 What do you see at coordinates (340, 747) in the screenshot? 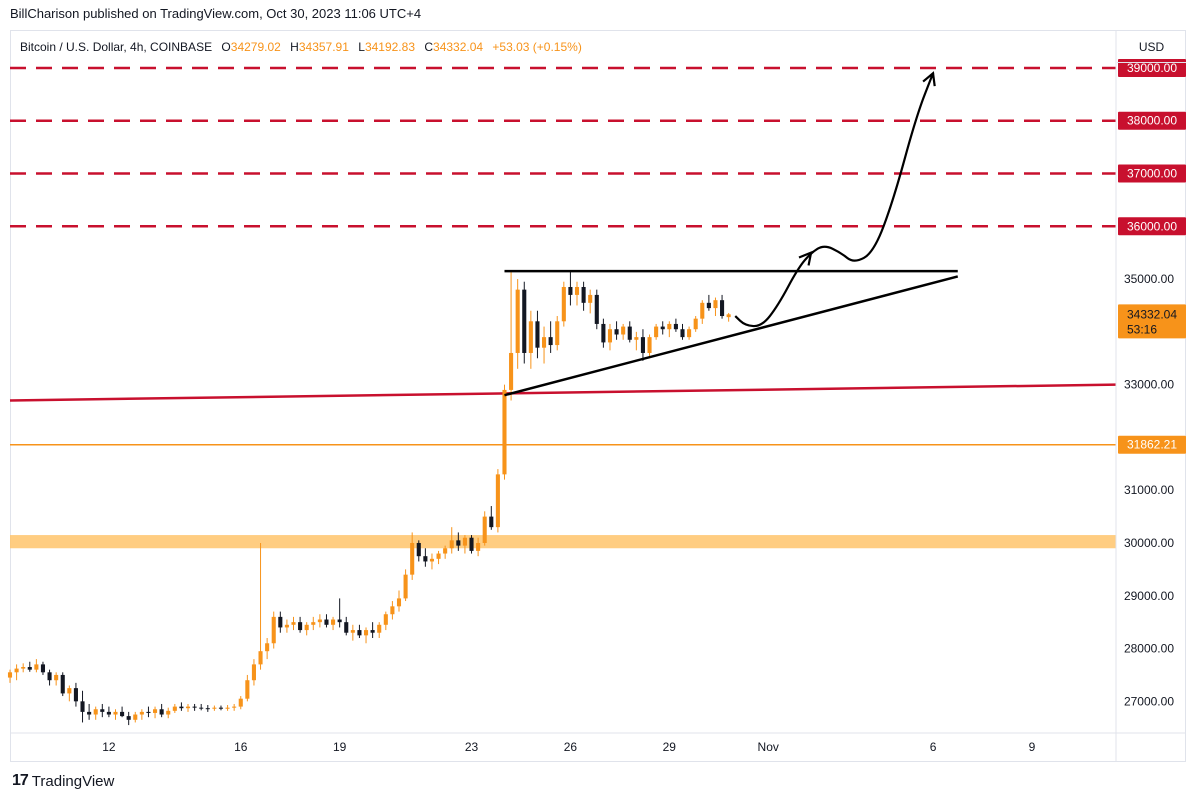
I see `time-tick-label: 19` at bounding box center [340, 747].